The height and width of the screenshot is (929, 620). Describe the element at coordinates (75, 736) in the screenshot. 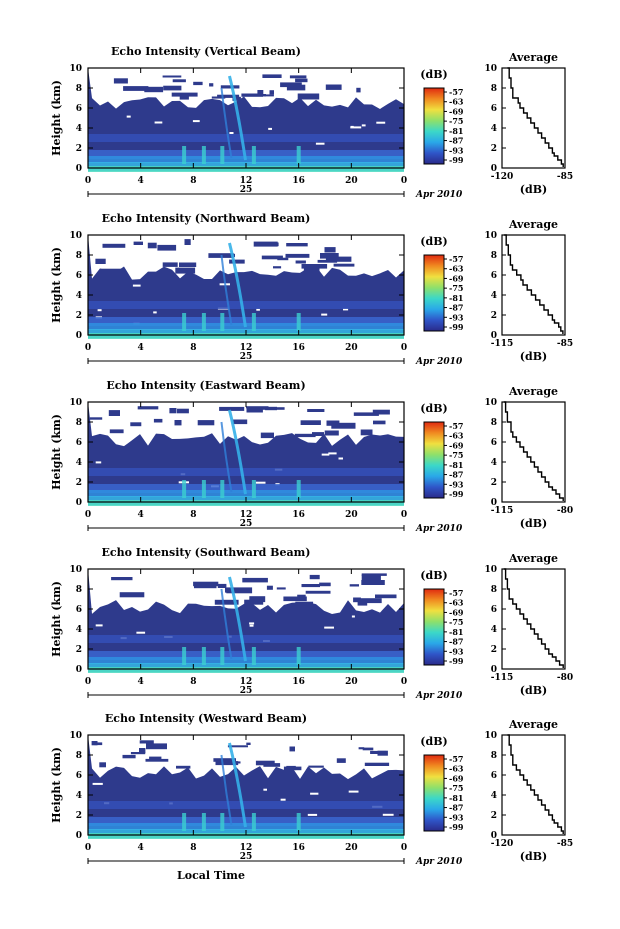

I see `y-tick-label: 10` at that location.